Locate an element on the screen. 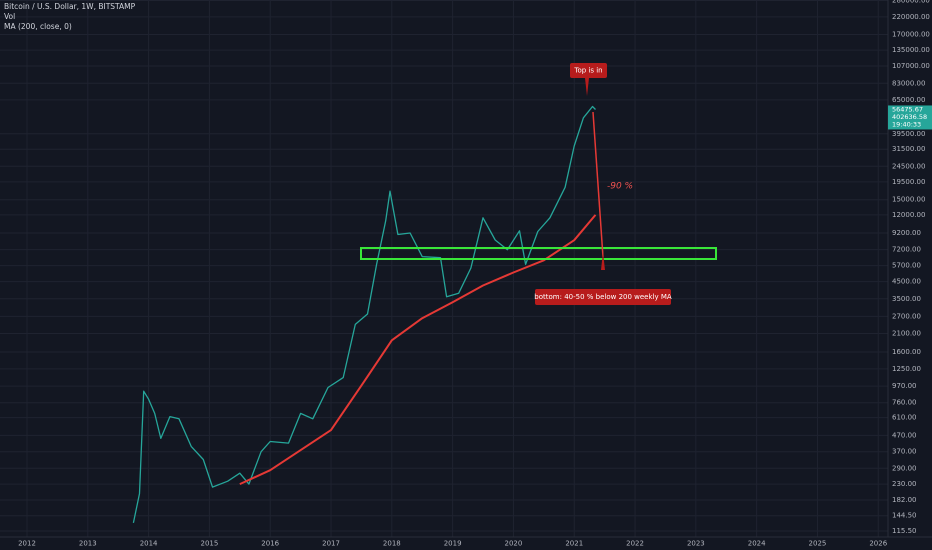 The width and height of the screenshot is (932, 550). annotation: Top is in is located at coordinates (587, 71).